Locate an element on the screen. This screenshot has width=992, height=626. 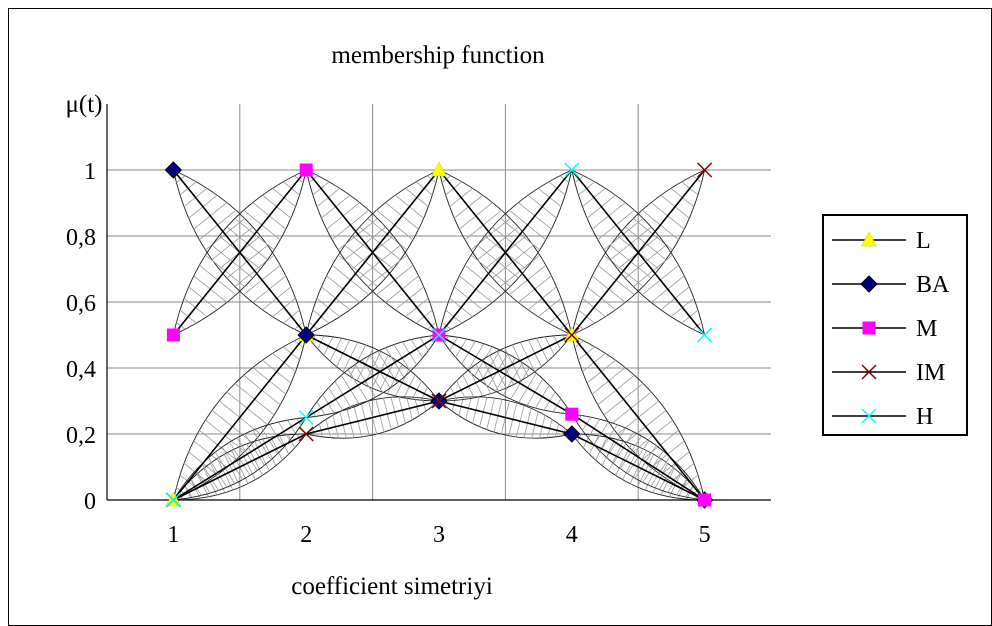
legend-item-m: M is located at coordinates (884, 329).